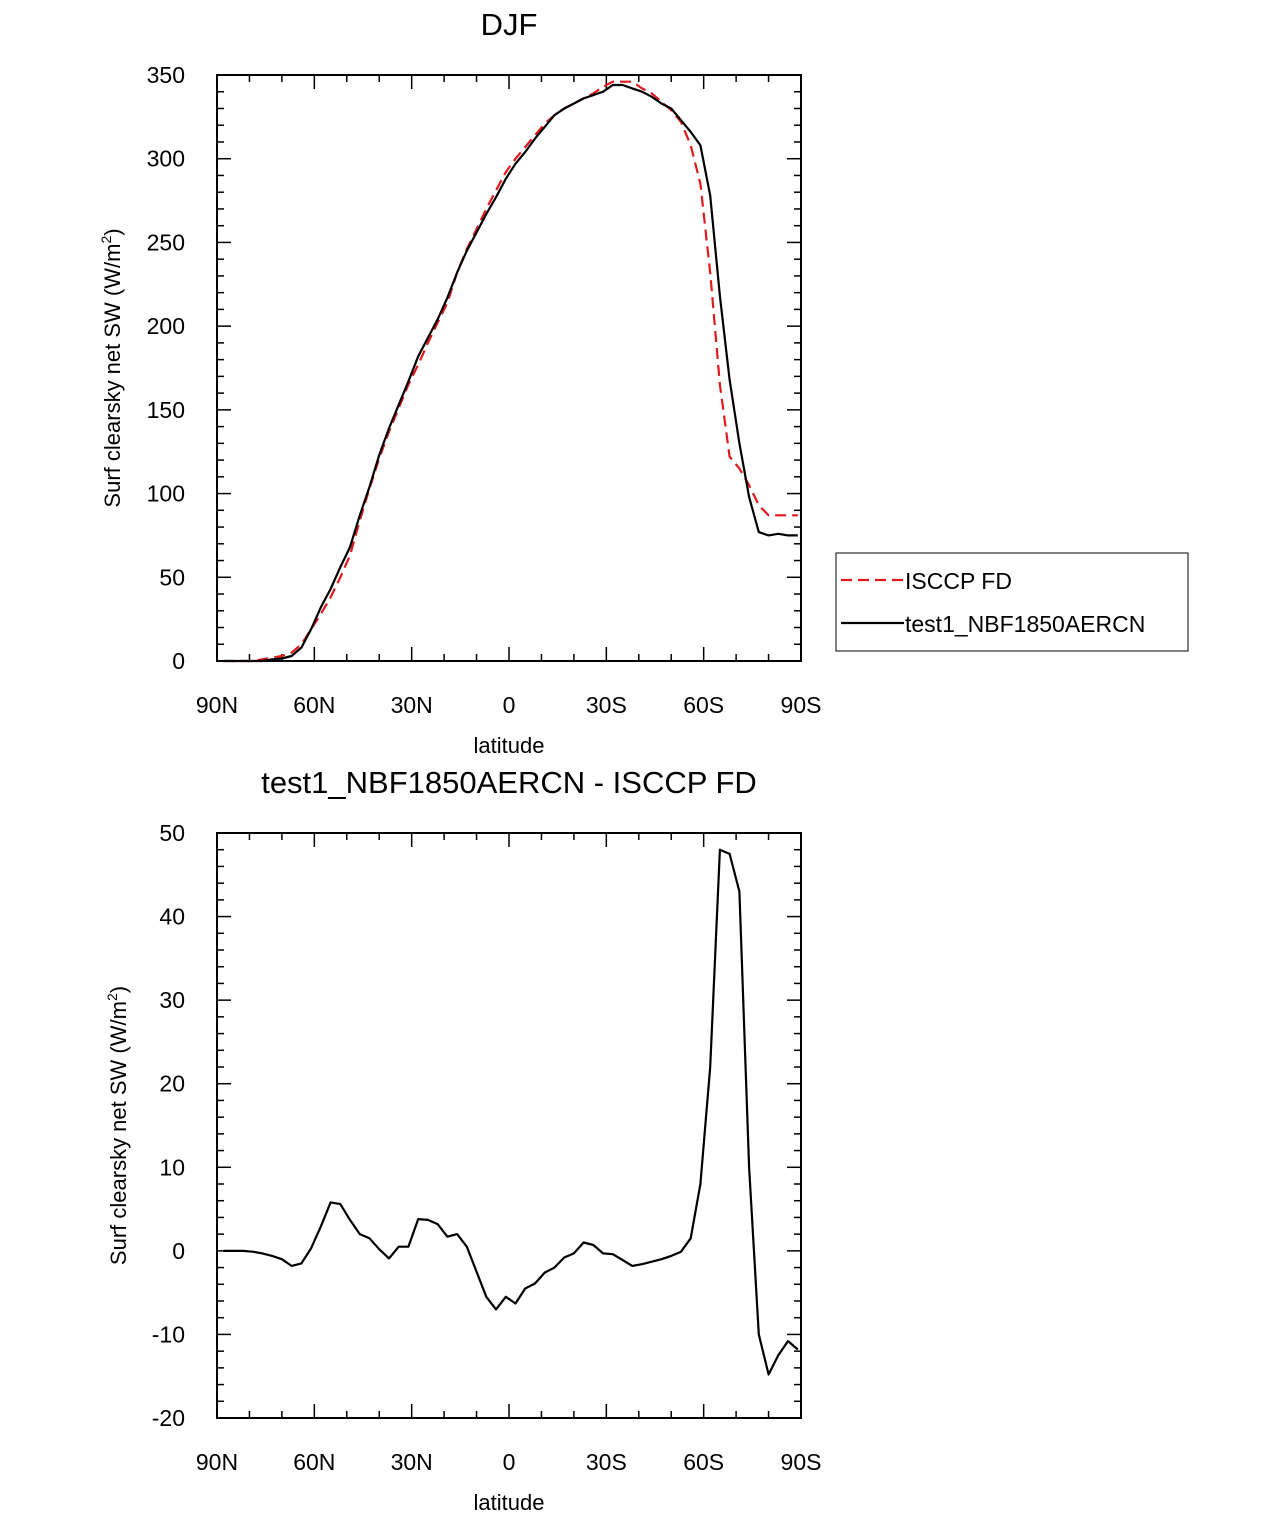 This screenshot has height=1517, width=1285. Describe the element at coordinates (172, 1167) in the screenshot. I see `y-tick-label: 10` at that location.